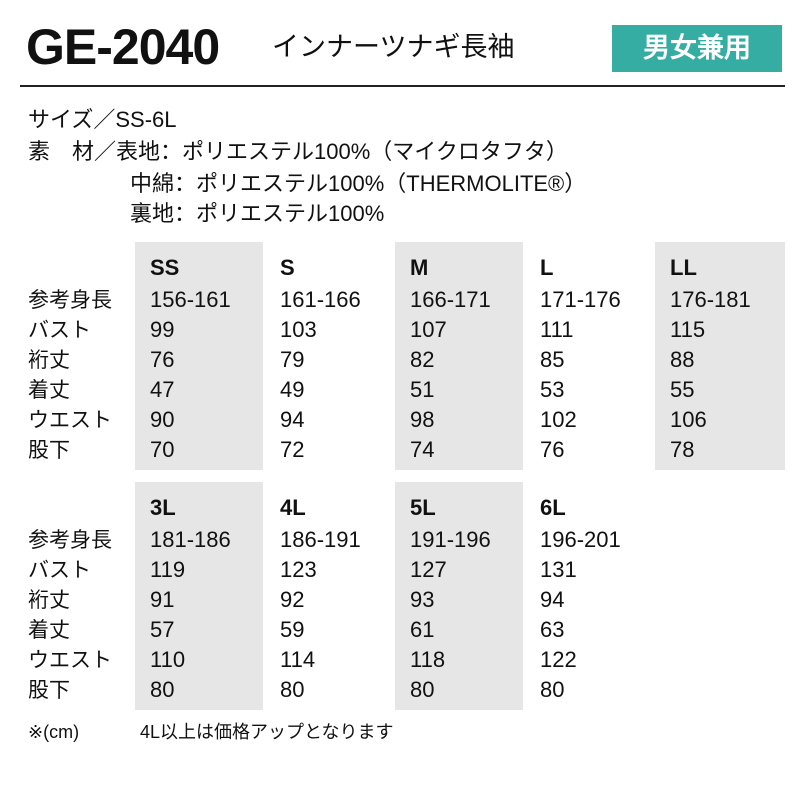 This screenshot has width=800, height=800. I want to click on cell: 55, so click(682, 389).